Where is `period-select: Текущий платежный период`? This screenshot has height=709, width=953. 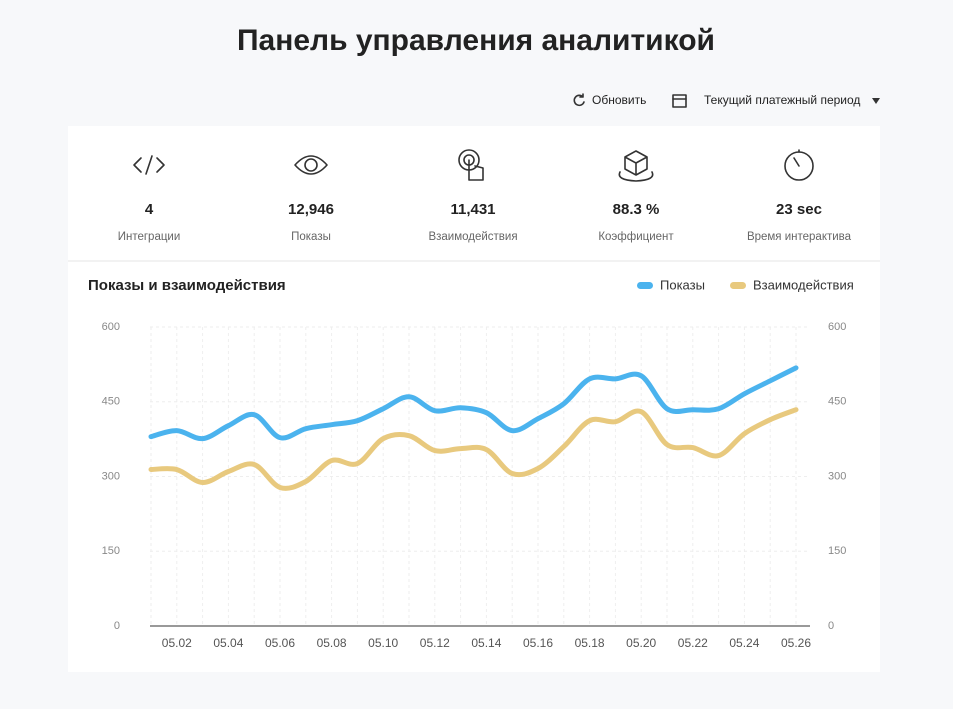
period-select: Текущий платежный период is located at coordinates (776, 100).